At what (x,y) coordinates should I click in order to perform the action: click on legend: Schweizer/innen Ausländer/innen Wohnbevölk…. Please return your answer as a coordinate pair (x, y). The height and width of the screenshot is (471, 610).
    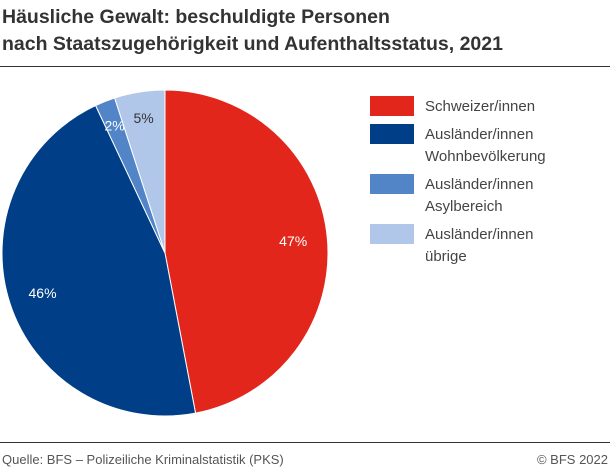
    Looking at the image, I should click on (487, 185).